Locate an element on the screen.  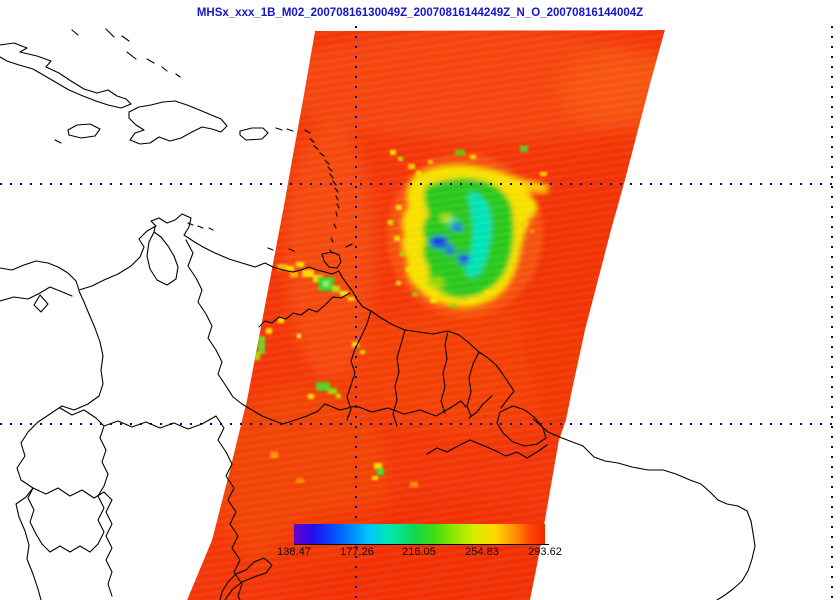
colorbar-tick-label: 138.47 is located at coordinates (294, 552).